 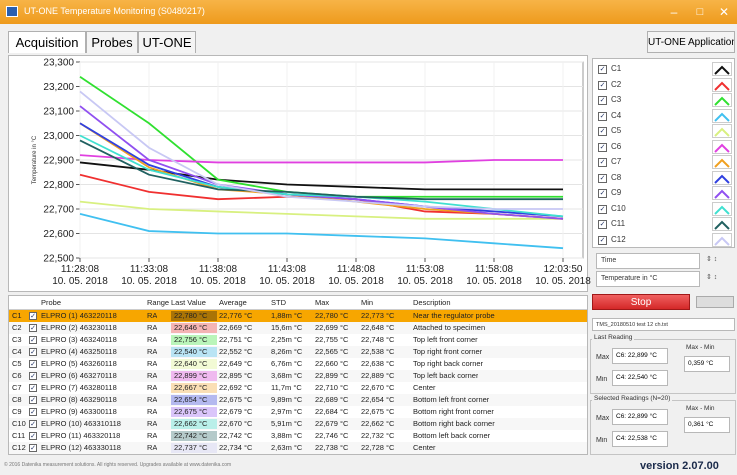 I want to click on table-cell: 22,776 °C, so click(x=236, y=315).